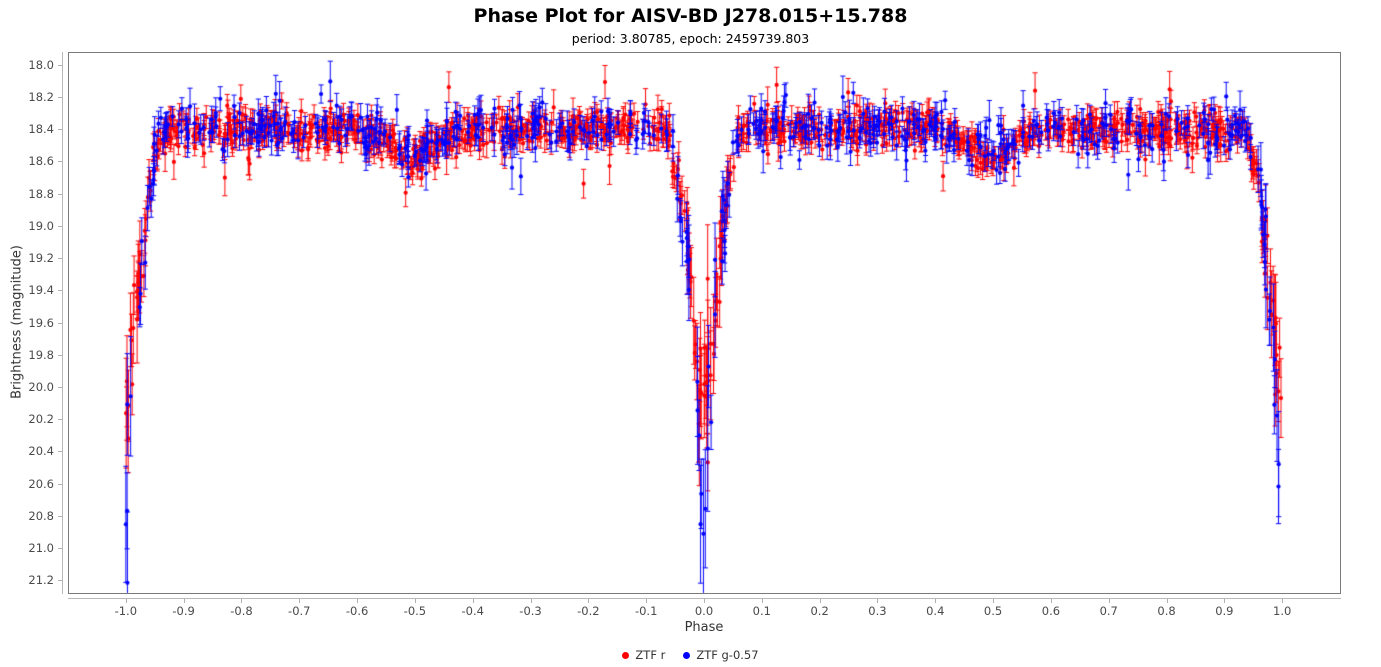 This screenshot has height=667, width=1381. What do you see at coordinates (727, 655) in the screenshot?
I see `legend-label-ztf-g: ZTF g-0.57` at bounding box center [727, 655].